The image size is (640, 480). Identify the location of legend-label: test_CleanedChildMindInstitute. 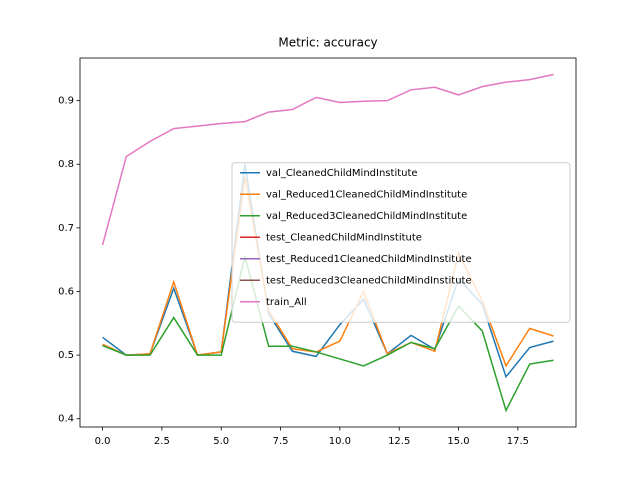
(344, 237).